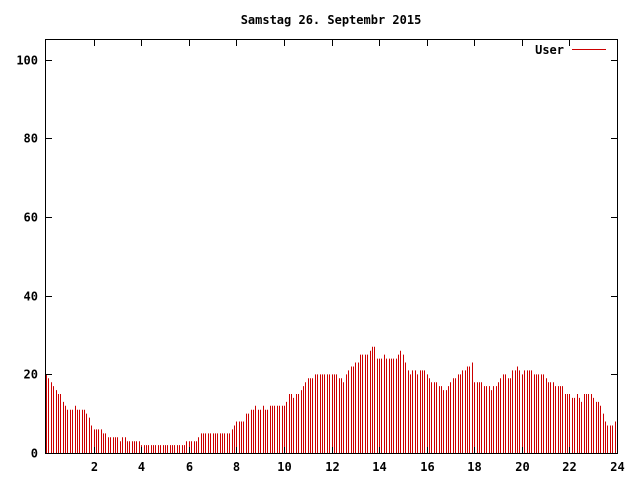 The width and height of the screenshot is (640, 480). I want to click on x-tick-label: 18, so click(474, 467).